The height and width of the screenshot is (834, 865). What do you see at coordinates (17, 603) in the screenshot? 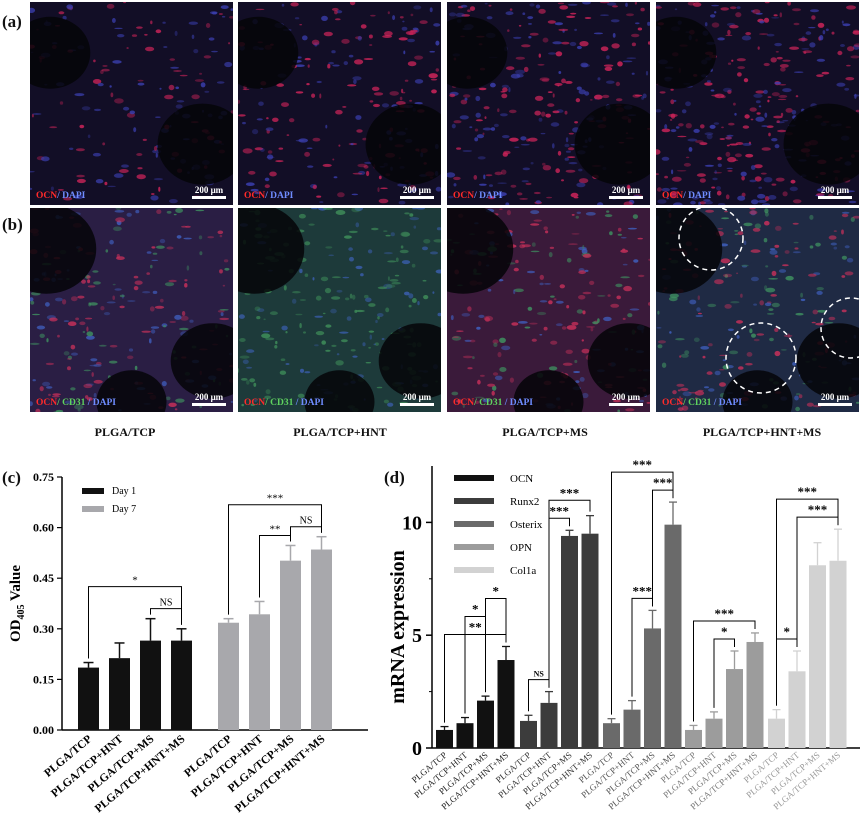
I see `y-axis-label: OD405 Value` at bounding box center [17, 603].